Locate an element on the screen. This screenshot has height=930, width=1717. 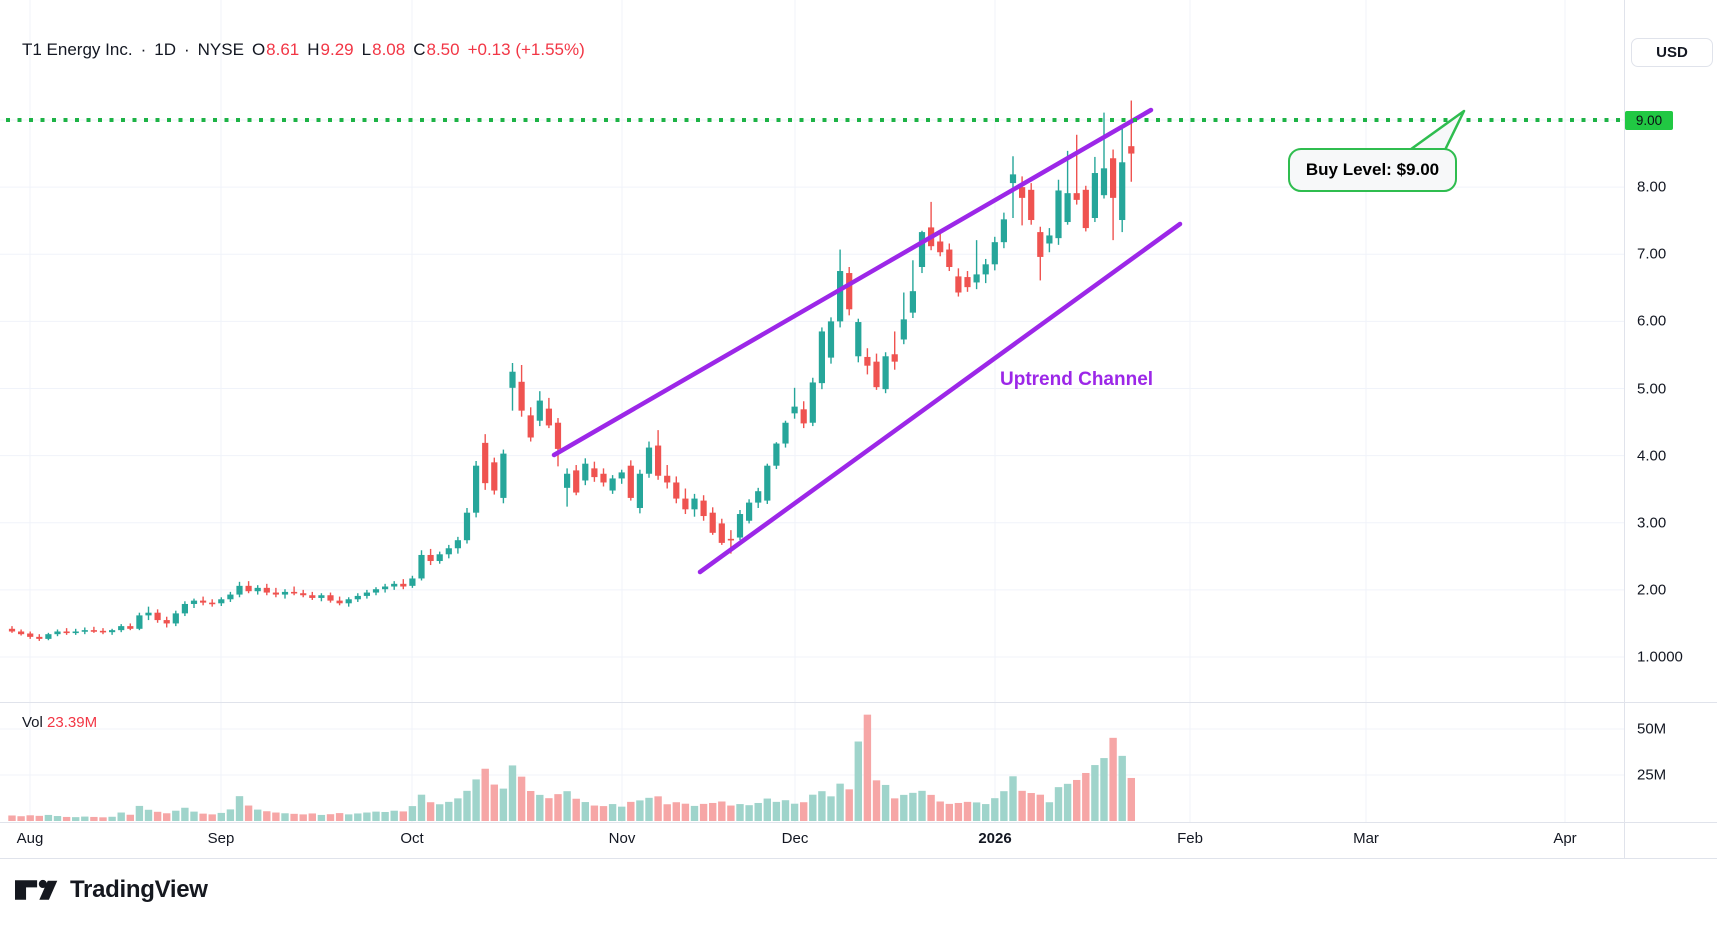
buy-level-callout: Buy Level: $9.00 is located at coordinates (1372, 170).